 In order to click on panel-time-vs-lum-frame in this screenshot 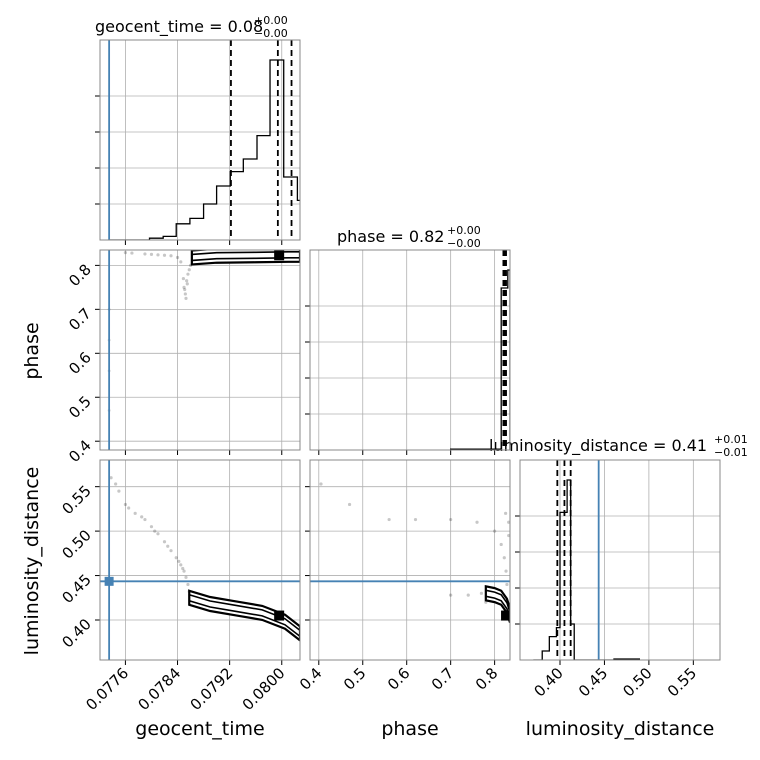, I will do `click(200, 560)`.